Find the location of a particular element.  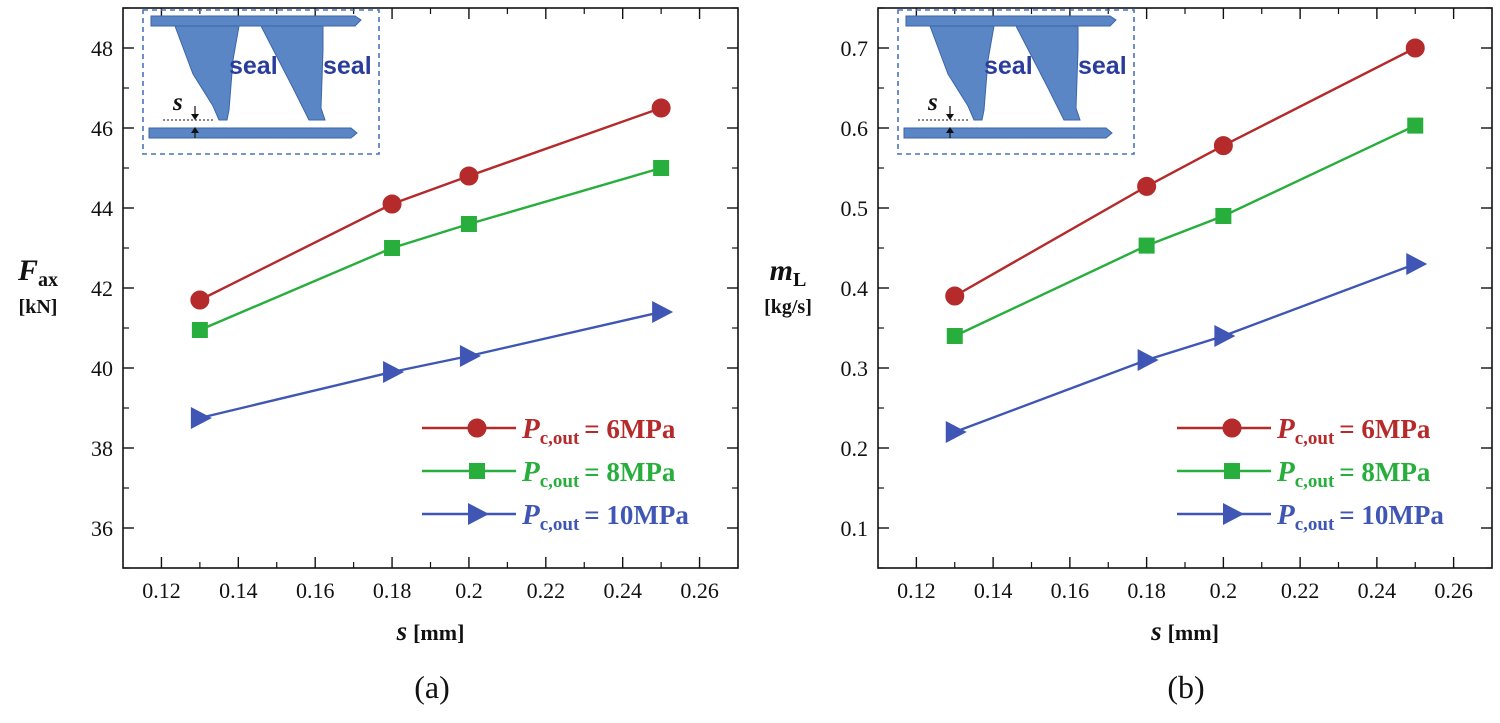

legend-entry-8MPa: Pc,out = 8MPa is located at coordinates (1353, 474).